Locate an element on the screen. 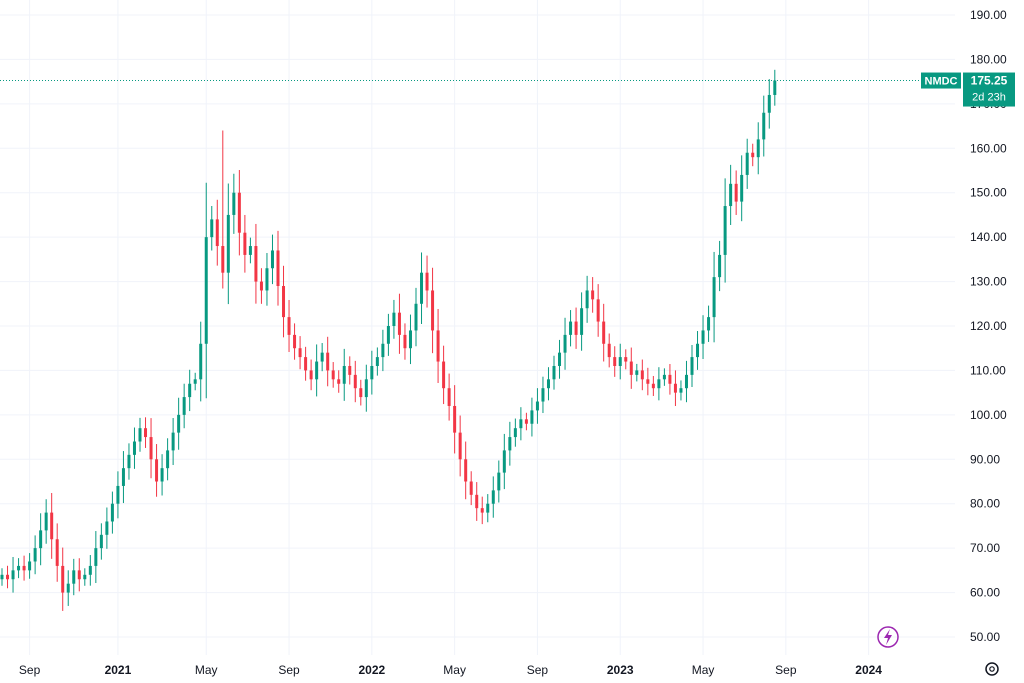  price-tick-label: 140.00 is located at coordinates (988, 237).